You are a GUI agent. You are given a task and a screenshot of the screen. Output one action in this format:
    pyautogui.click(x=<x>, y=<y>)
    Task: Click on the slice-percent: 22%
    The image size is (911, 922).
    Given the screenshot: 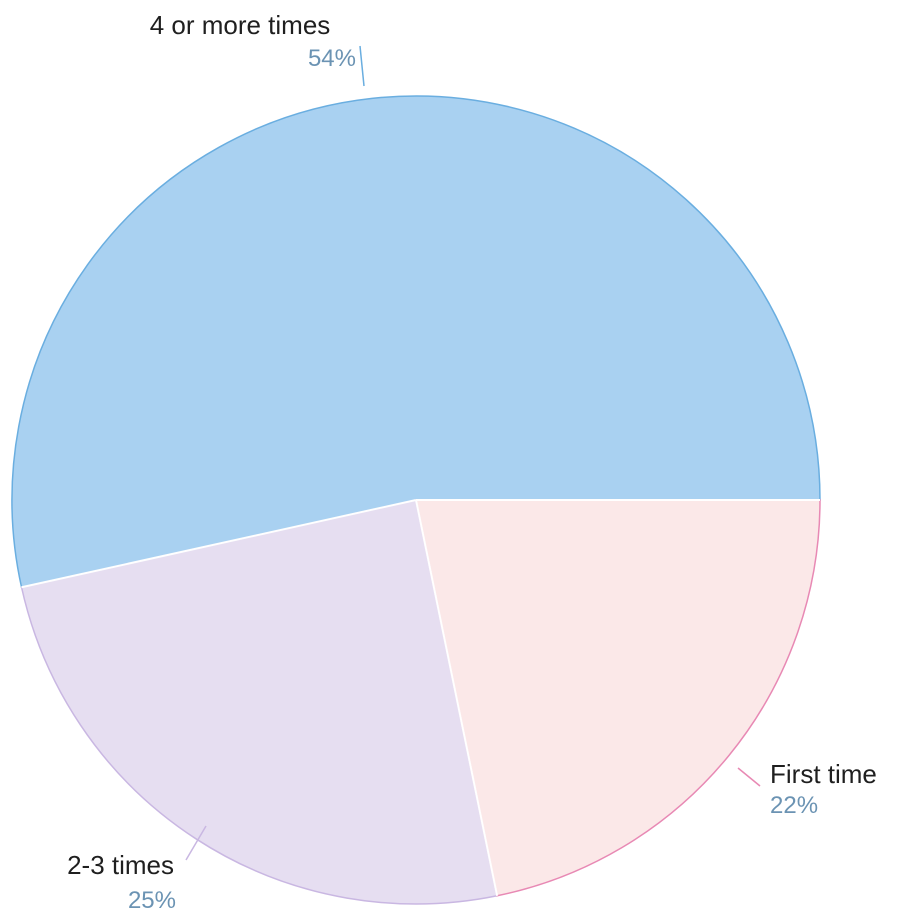 What is the action you would take?
    pyautogui.click(x=794, y=805)
    